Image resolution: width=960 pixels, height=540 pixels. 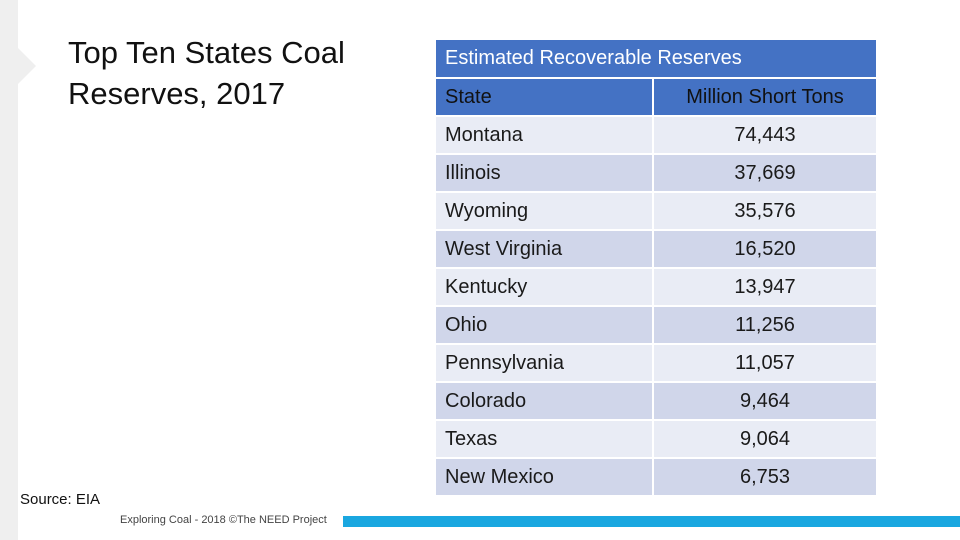 I want to click on slide-title: Top Ten States Coal Reserves, 2017, so click(x=206, y=73).